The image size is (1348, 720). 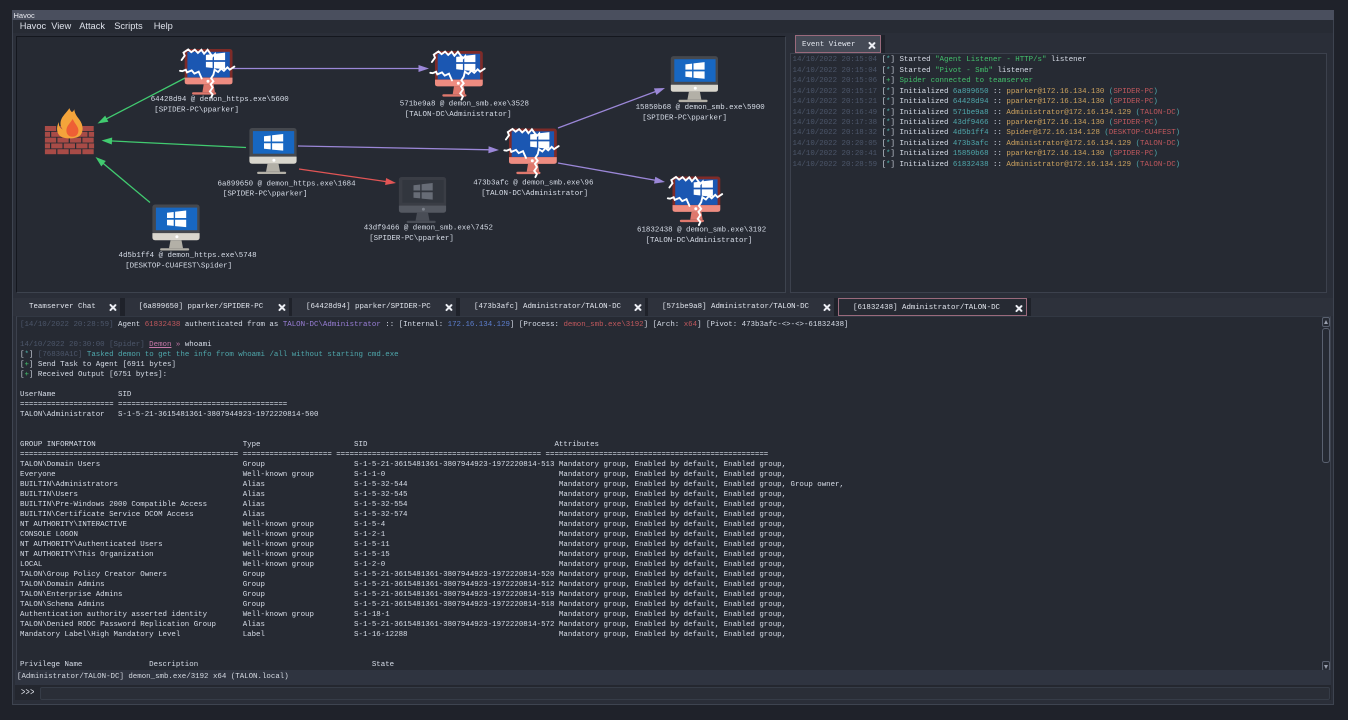 What do you see at coordinates (188, 256) in the screenshot?
I see `svg-text:4d5b1ff4 @ demon_https.exe\574: 4d5b1ff4 @ demon_https.exe\5748` at bounding box center [188, 256].